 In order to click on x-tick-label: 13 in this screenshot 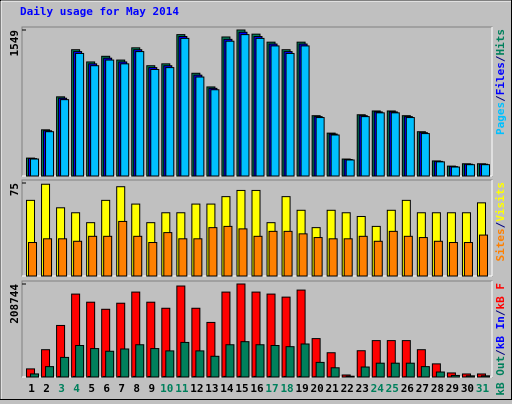, I will do `click(211, 388)`.